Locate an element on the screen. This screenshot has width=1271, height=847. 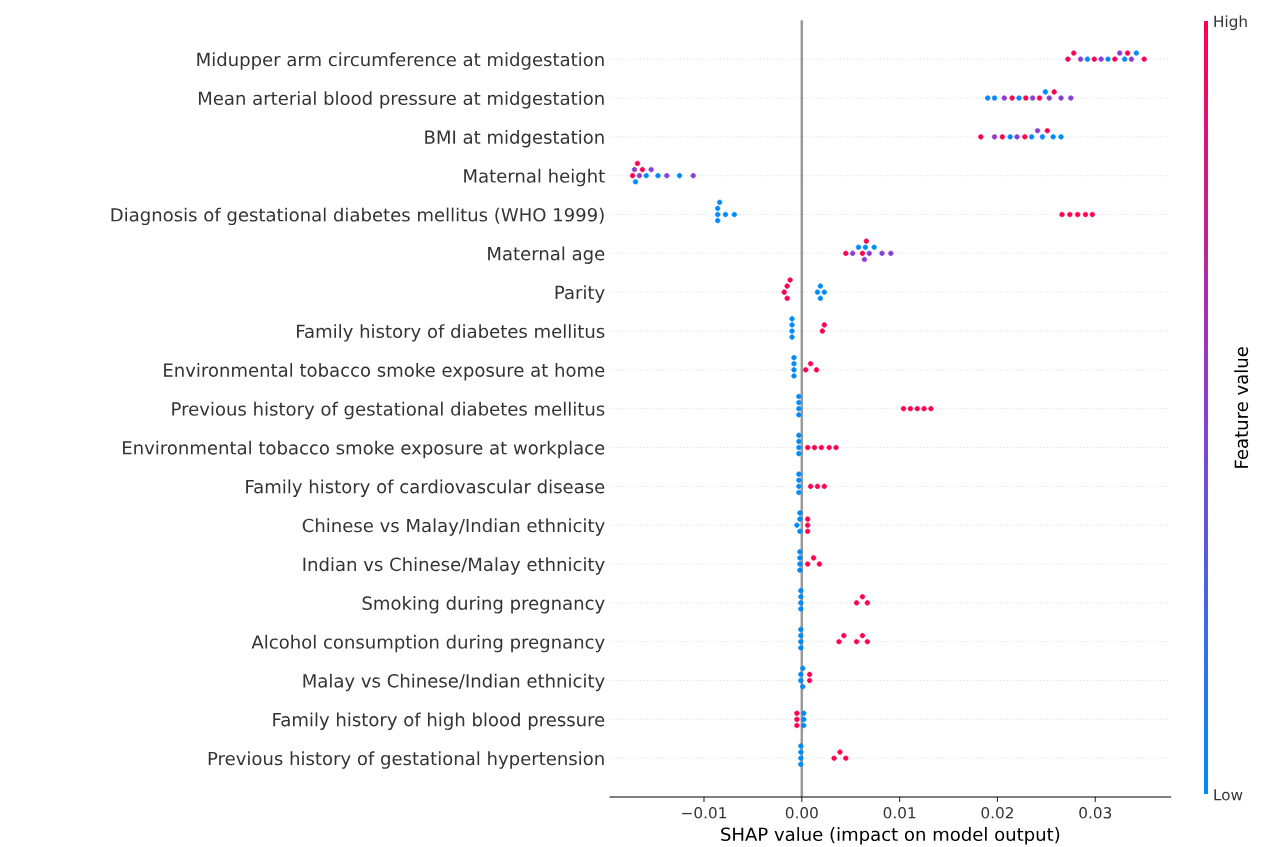
y-tick-label: Chinese vs Malay/Indian ethnicity is located at coordinates (453, 527).